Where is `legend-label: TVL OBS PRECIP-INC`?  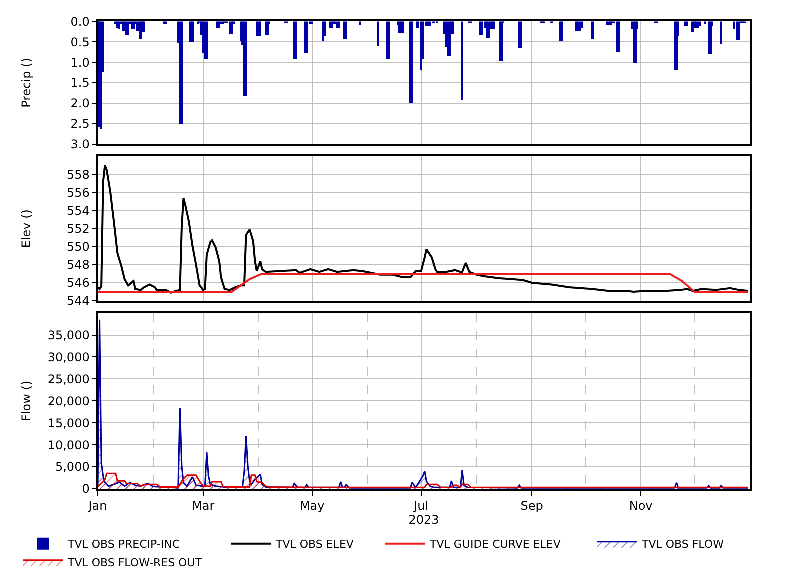 legend-label: TVL OBS PRECIP-INC is located at coordinates (123, 545).